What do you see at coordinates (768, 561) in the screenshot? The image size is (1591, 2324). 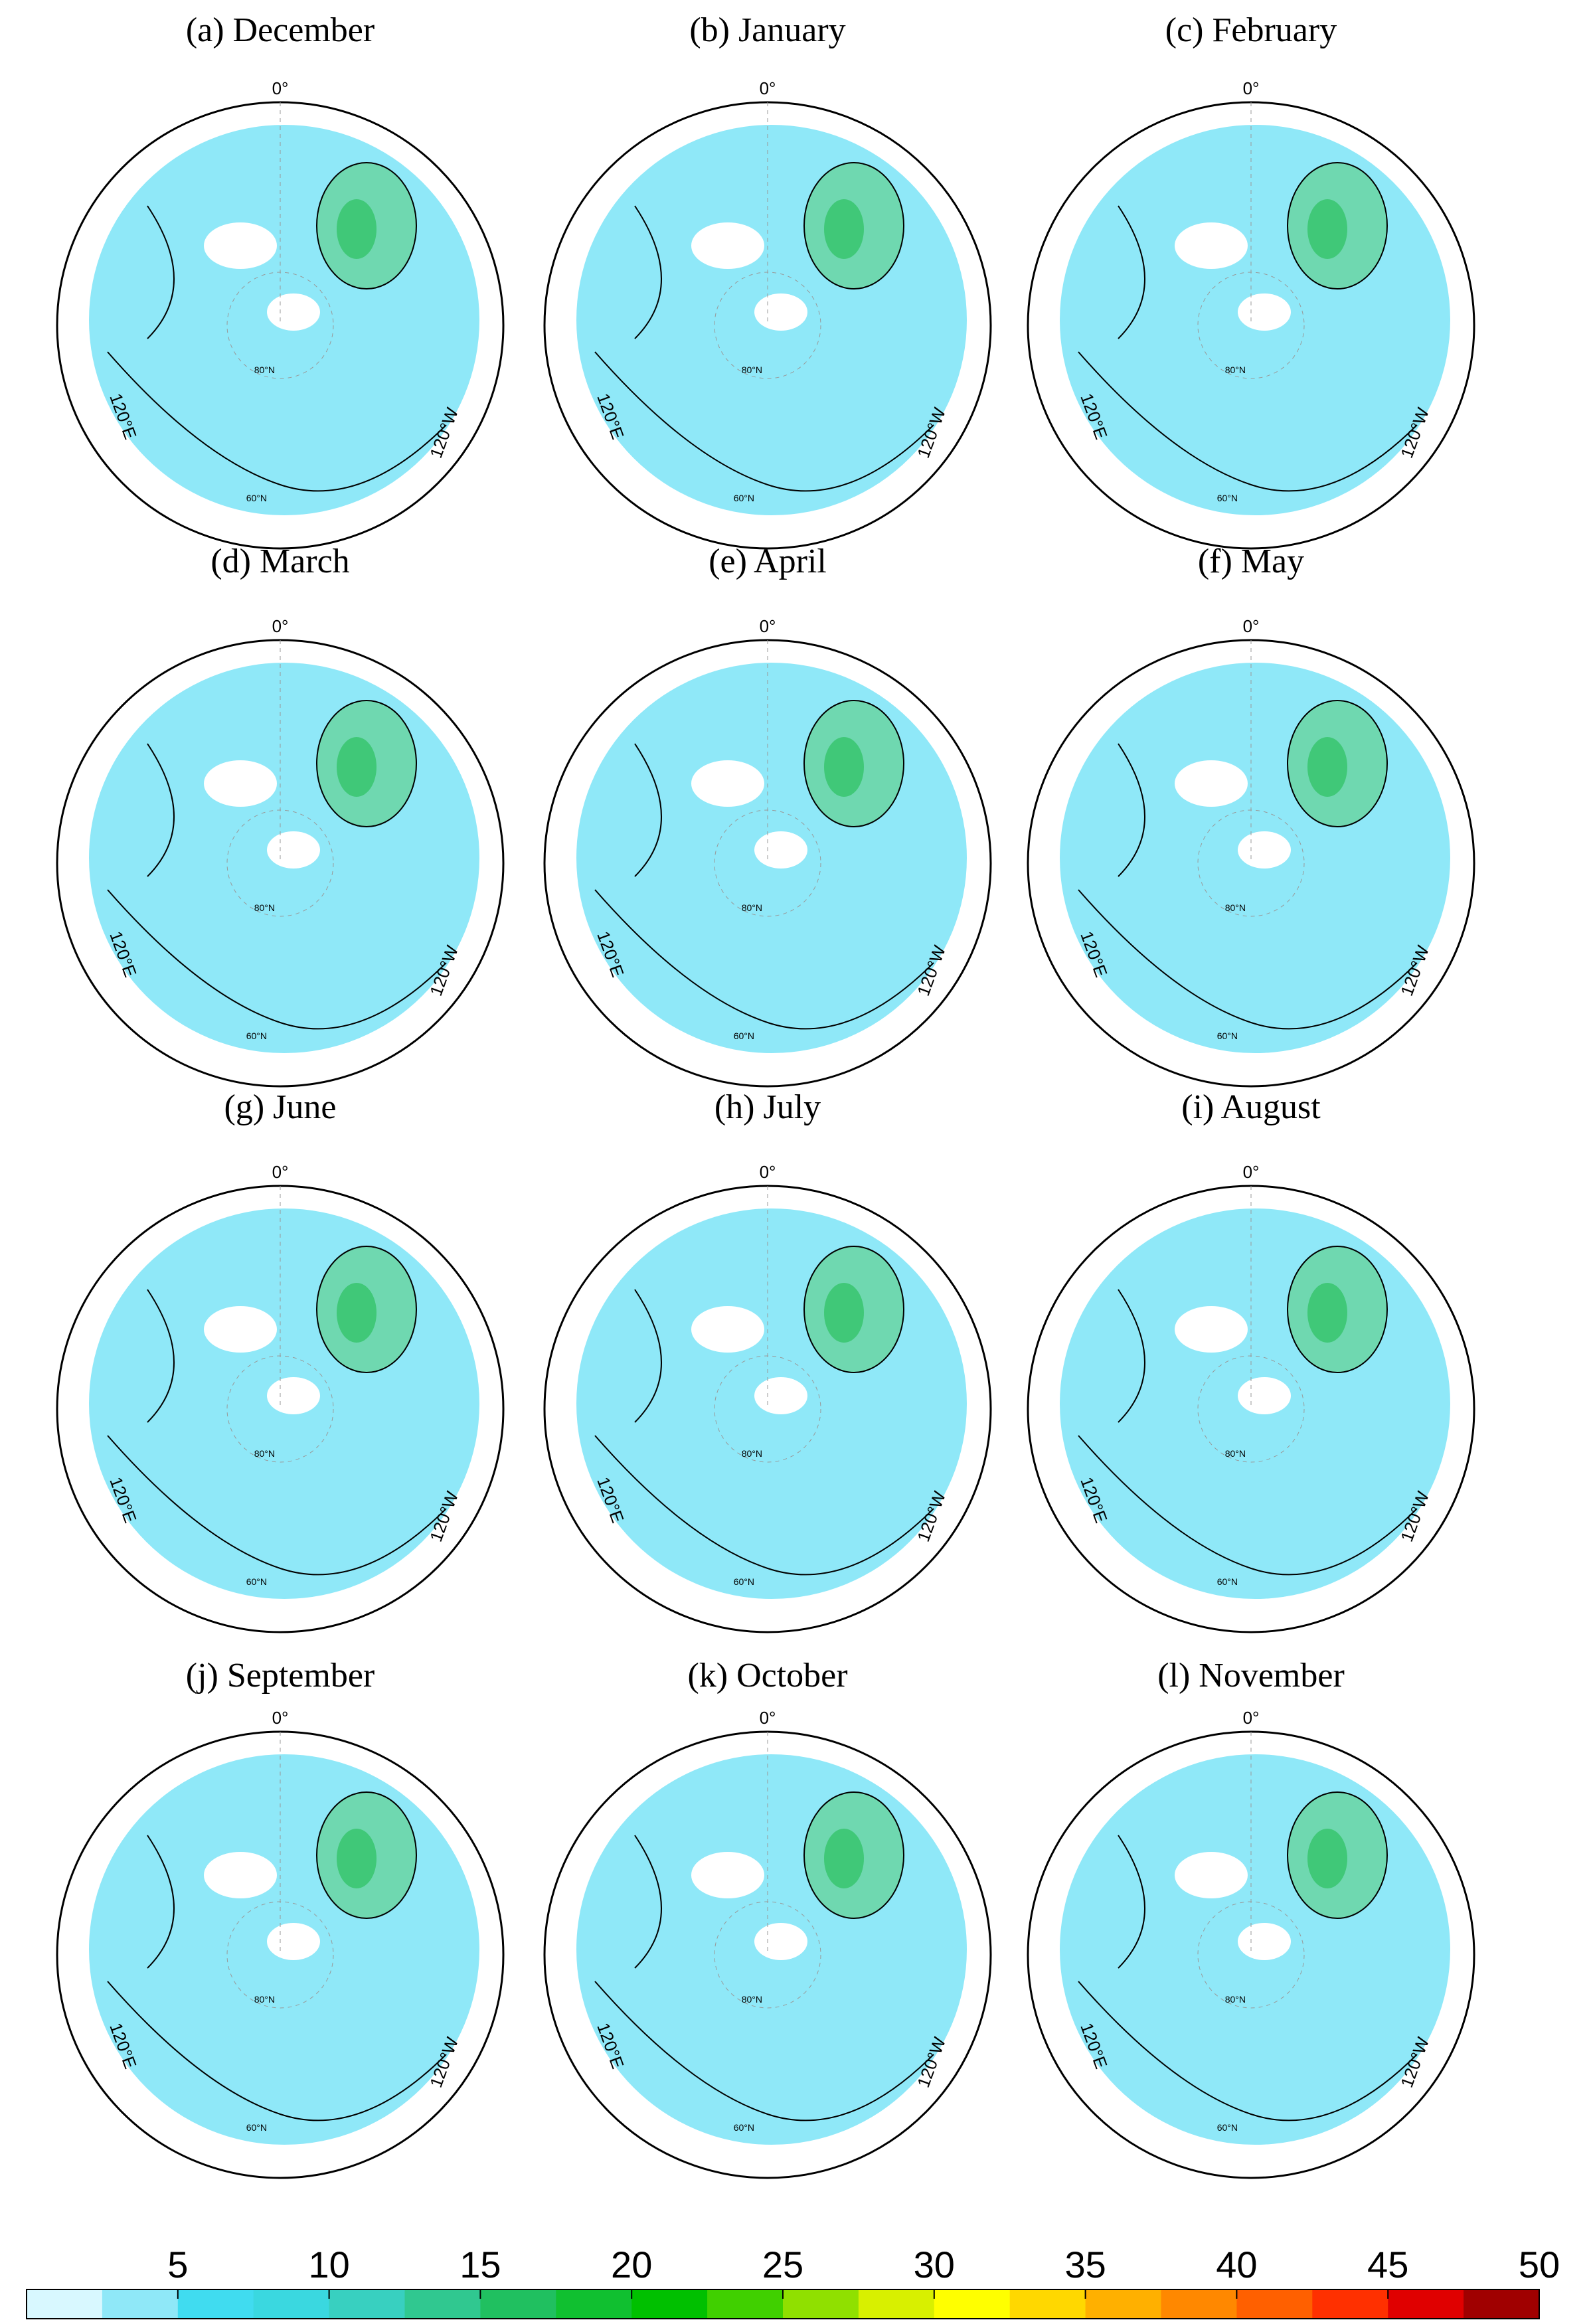 I see `panel-title: (e) April` at bounding box center [768, 561].